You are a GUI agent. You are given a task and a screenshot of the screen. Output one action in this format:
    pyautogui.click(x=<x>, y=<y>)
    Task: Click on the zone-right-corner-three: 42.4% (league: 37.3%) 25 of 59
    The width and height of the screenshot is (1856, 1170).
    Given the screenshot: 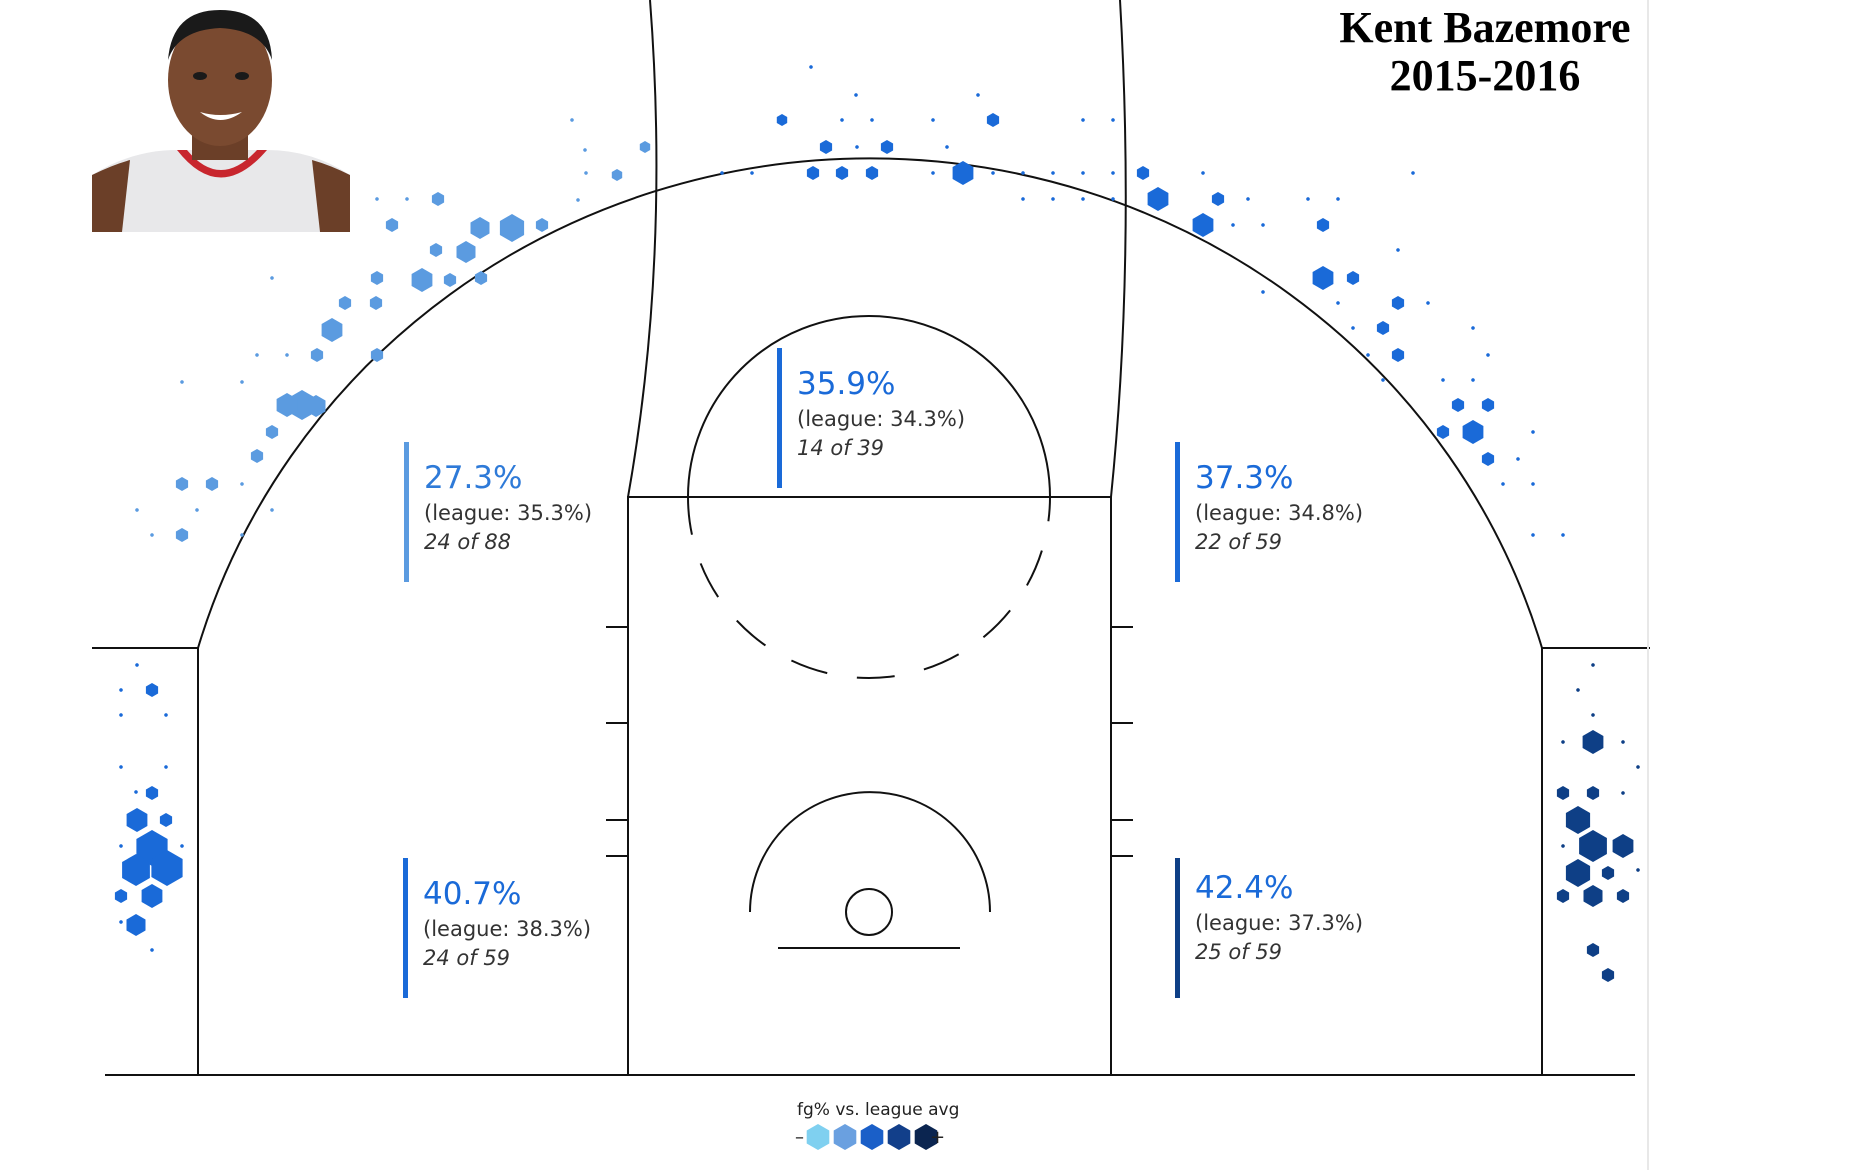 What is the action you would take?
    pyautogui.click(x=1269, y=928)
    